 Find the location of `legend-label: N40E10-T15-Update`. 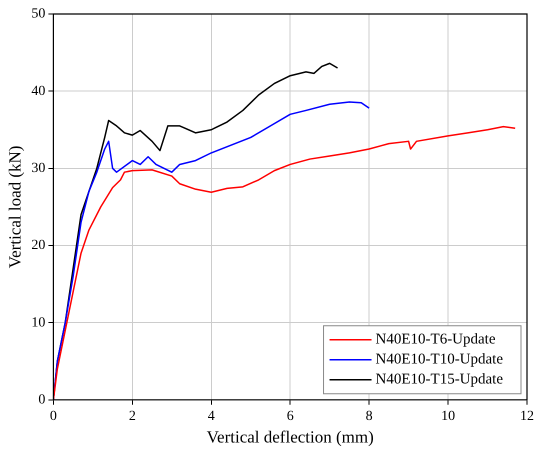

legend-label: N40E10-T15-Update is located at coordinates (440, 380).